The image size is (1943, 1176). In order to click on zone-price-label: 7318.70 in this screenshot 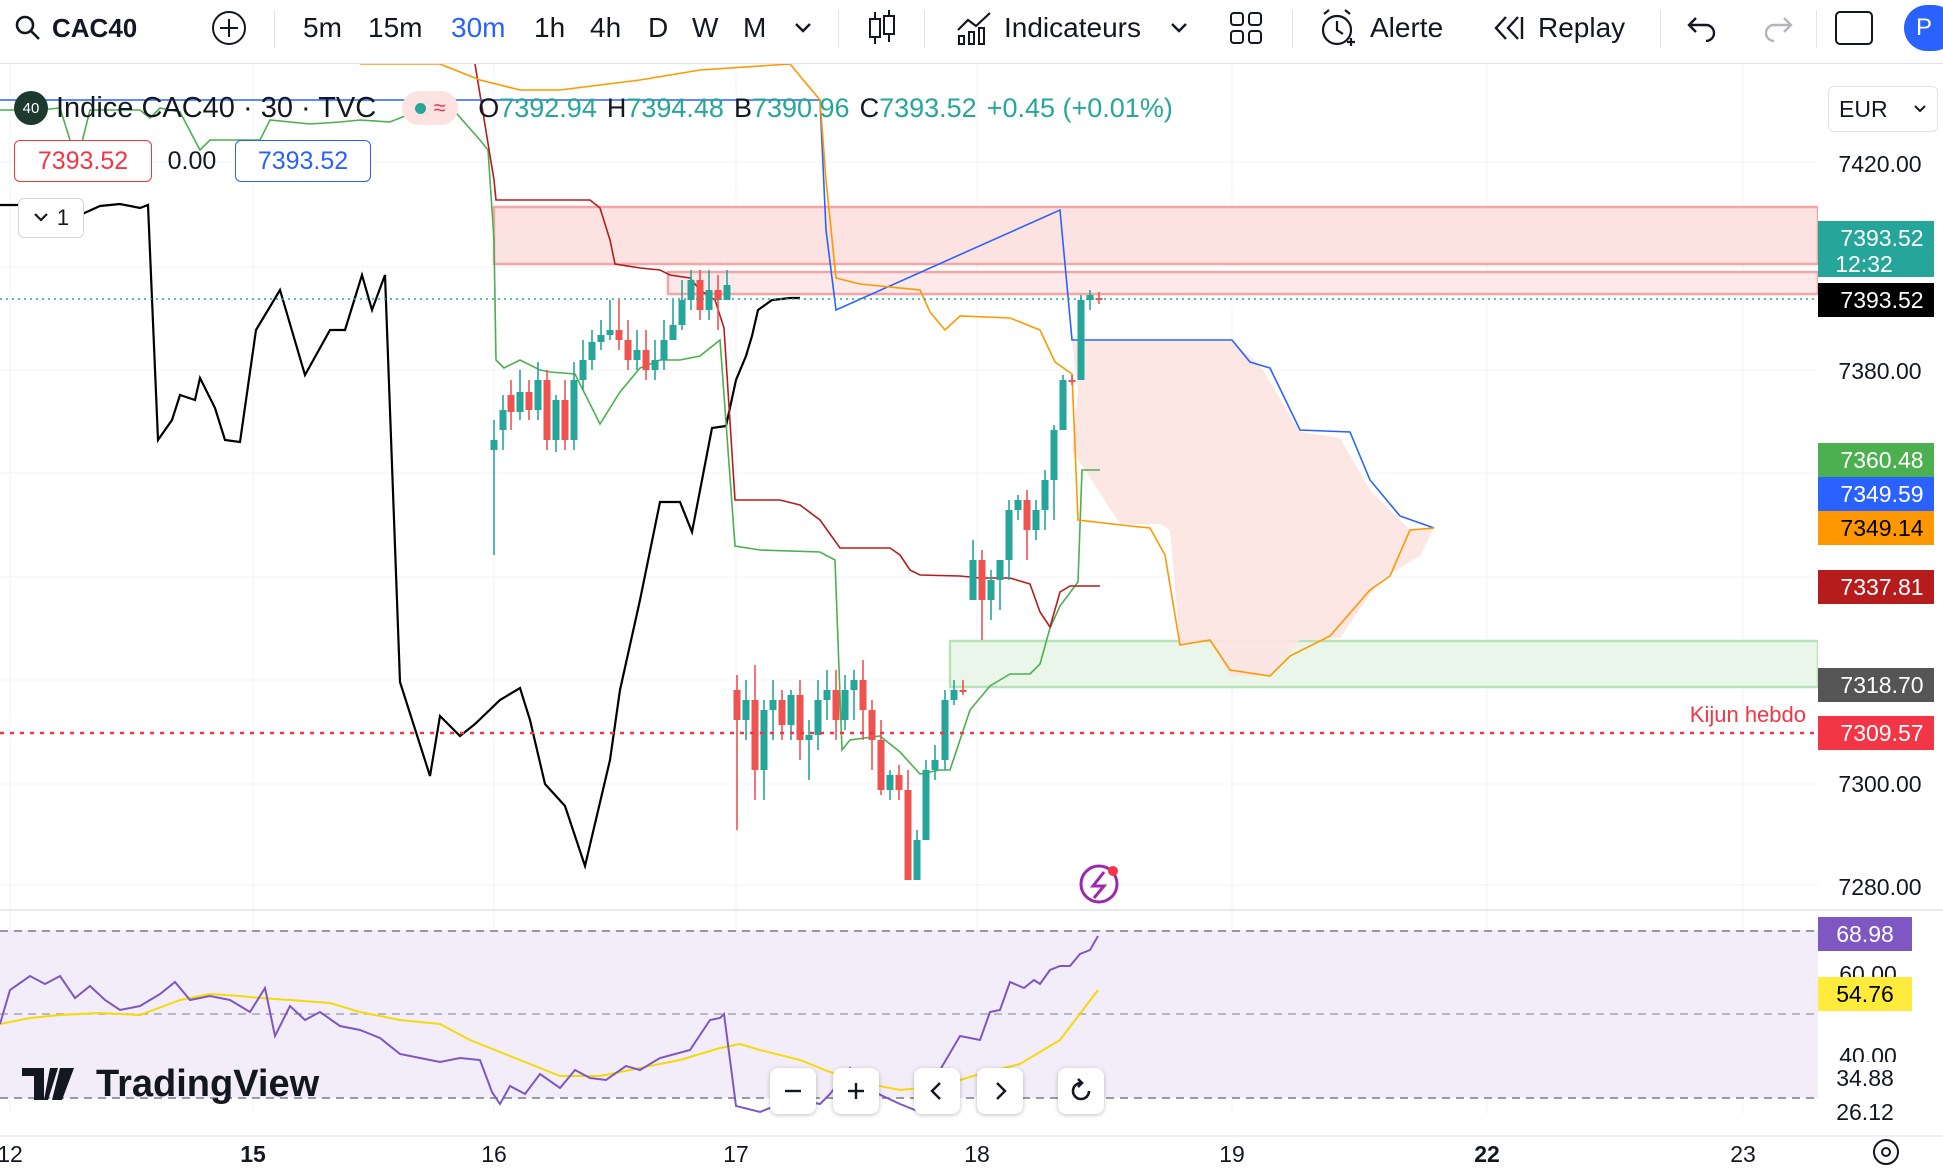, I will do `click(1881, 685)`.